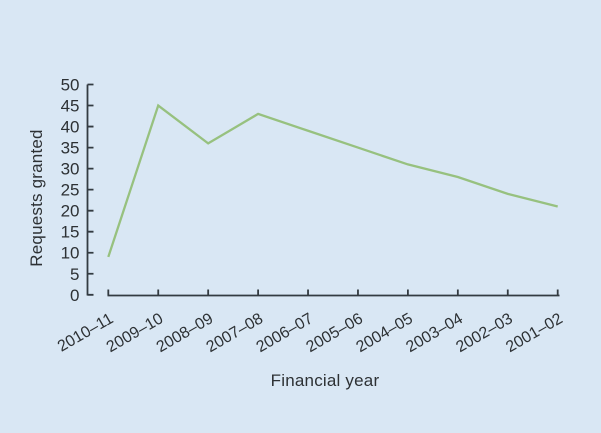  I want to click on x-tick-label: 2005–06, so click(335, 333).